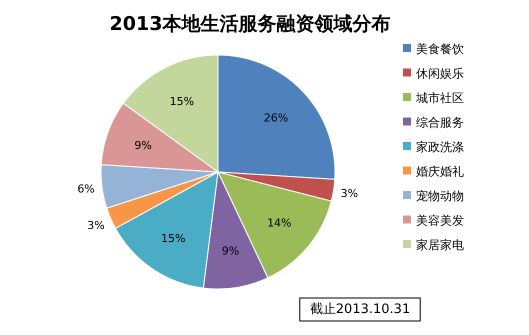 This screenshot has height=335, width=529. What do you see at coordinates (440, 73) in the screenshot?
I see `legend-label: 休闲娱乐` at bounding box center [440, 73].